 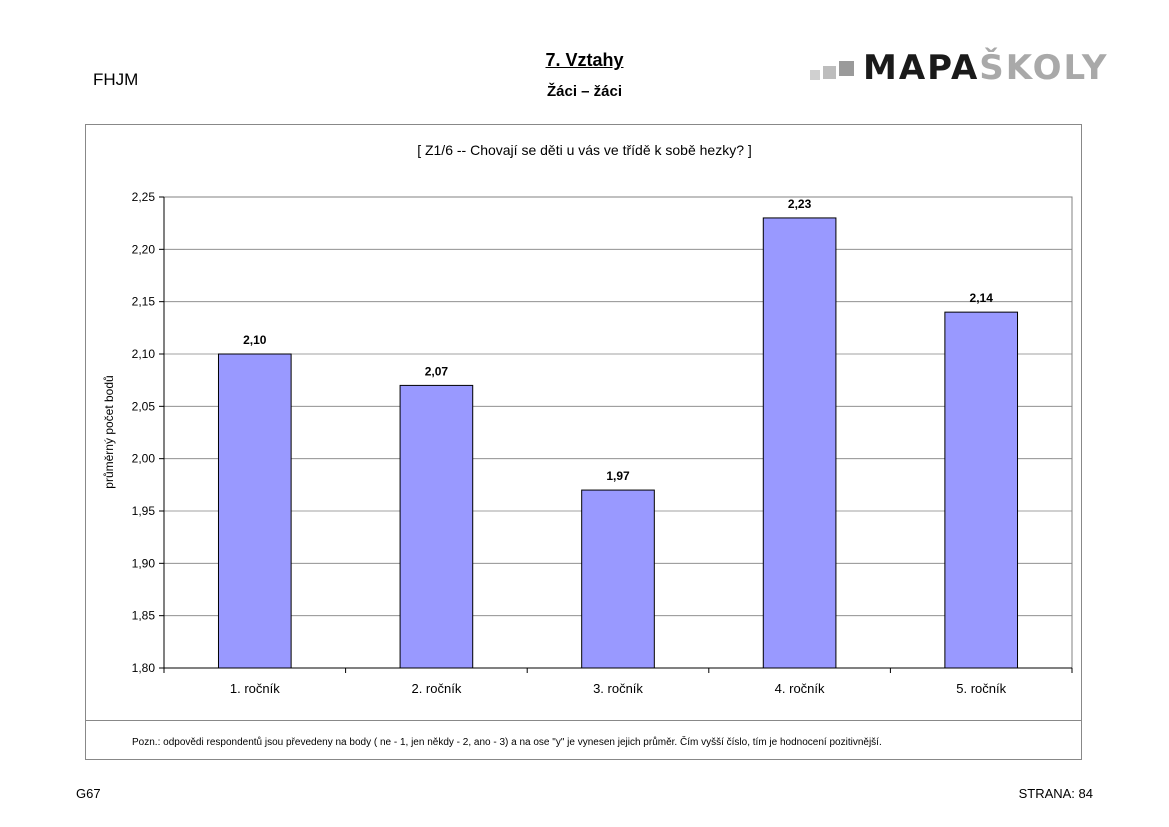 What do you see at coordinates (88, 793) in the screenshot?
I see `footer-page-code: G67` at bounding box center [88, 793].